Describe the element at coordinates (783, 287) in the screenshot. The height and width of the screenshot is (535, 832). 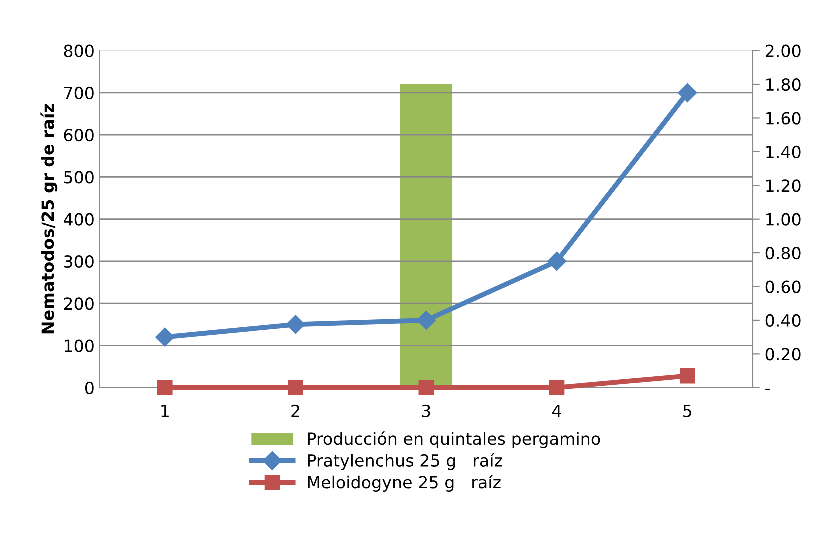
I see `y2-tick-label: 0.60` at that location.